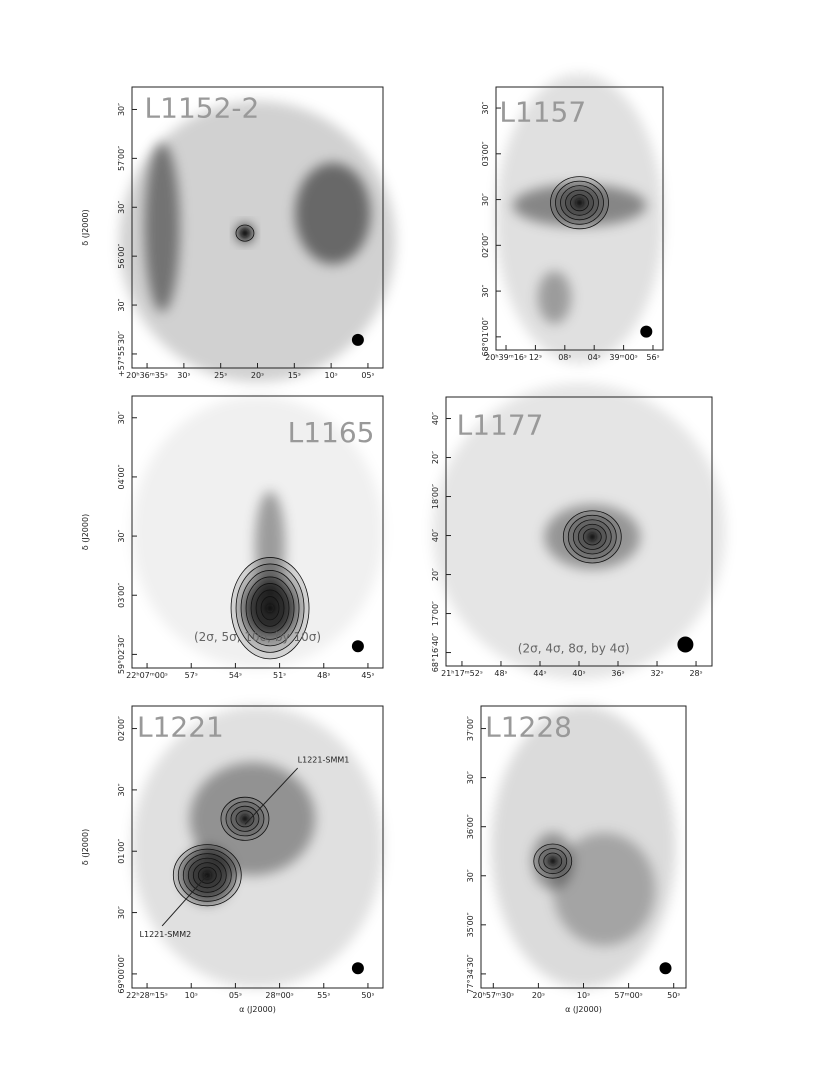 This screenshot has width=830, height=1076. Describe the element at coordinates (462, 673) in the screenshot. I see `x-tick-label: 21ʰ17ᵐ52ˢ` at that location.